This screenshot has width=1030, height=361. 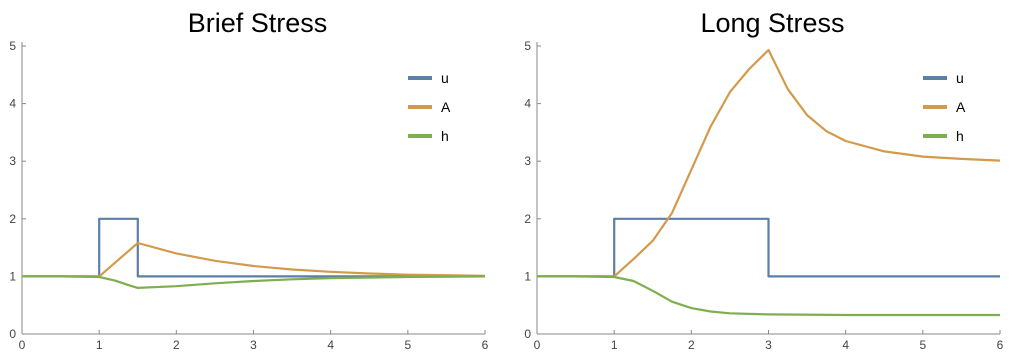 I want to click on chart-title: Long Stress, so click(x=772, y=23).